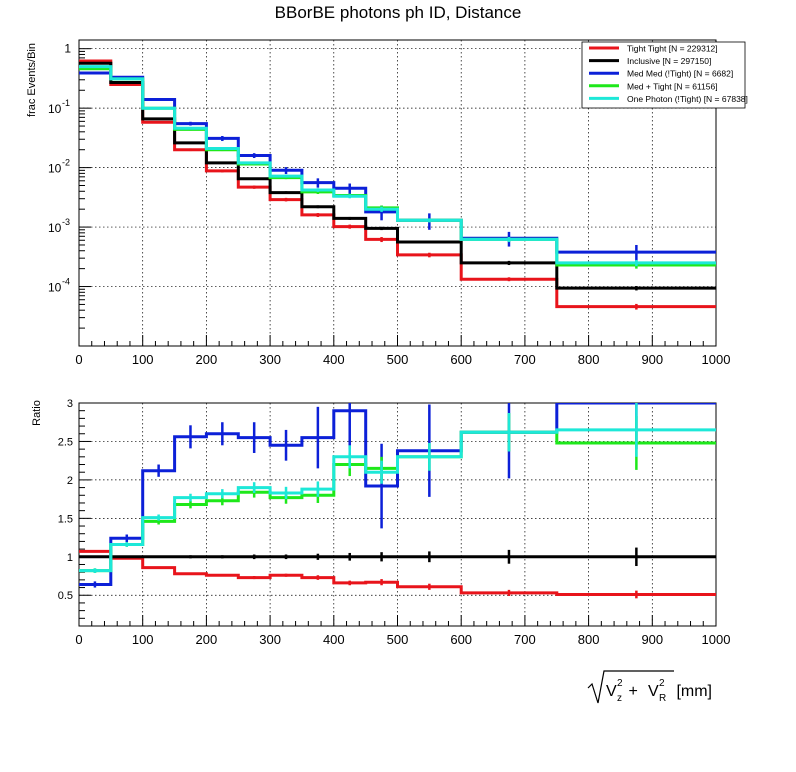 This screenshot has width=796, height=772. What do you see at coordinates (672, 86) in the screenshot?
I see `legend-label: Med + Tight [N = 61156]` at bounding box center [672, 86].